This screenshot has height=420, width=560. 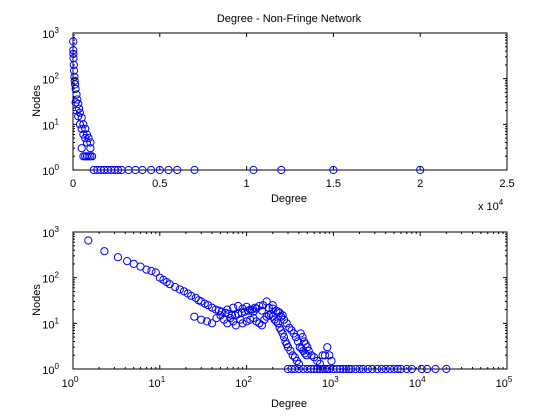 What do you see at coordinates (57, 121) in the screenshot?
I see `top-y-tick-exponent: 1` at bounding box center [57, 121].